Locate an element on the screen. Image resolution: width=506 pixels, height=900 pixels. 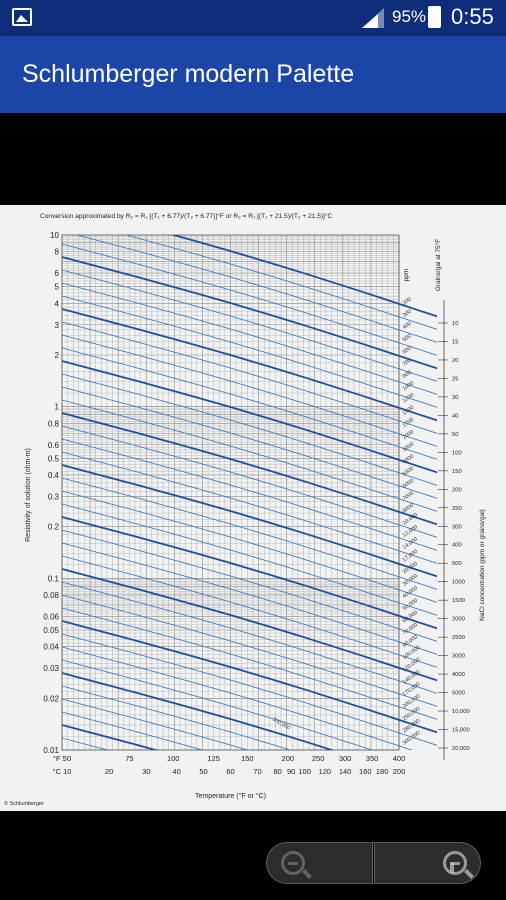
y-tick-label: 0.5 is located at coordinates (54, 458).